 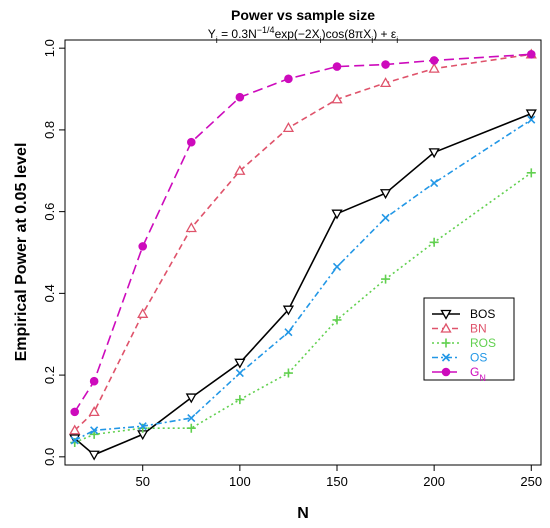 I want to click on y-tick-label: 0.8, so click(x=49, y=130).